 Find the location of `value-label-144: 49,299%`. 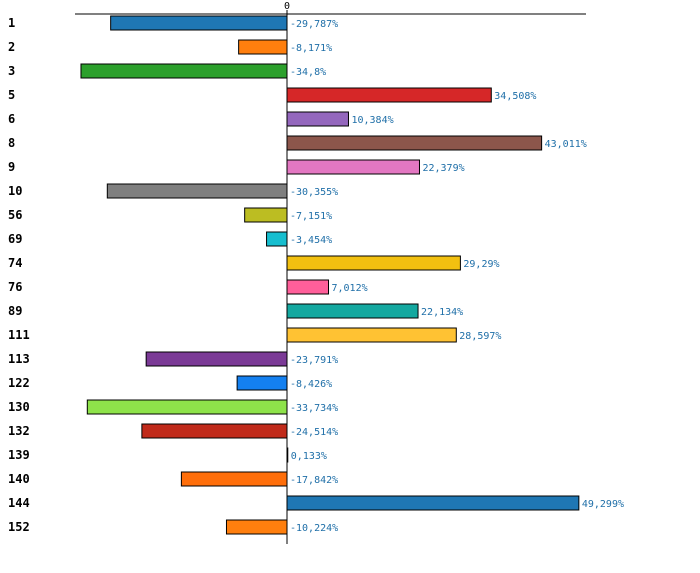

value-label-144: 49,299% is located at coordinates (603, 504).